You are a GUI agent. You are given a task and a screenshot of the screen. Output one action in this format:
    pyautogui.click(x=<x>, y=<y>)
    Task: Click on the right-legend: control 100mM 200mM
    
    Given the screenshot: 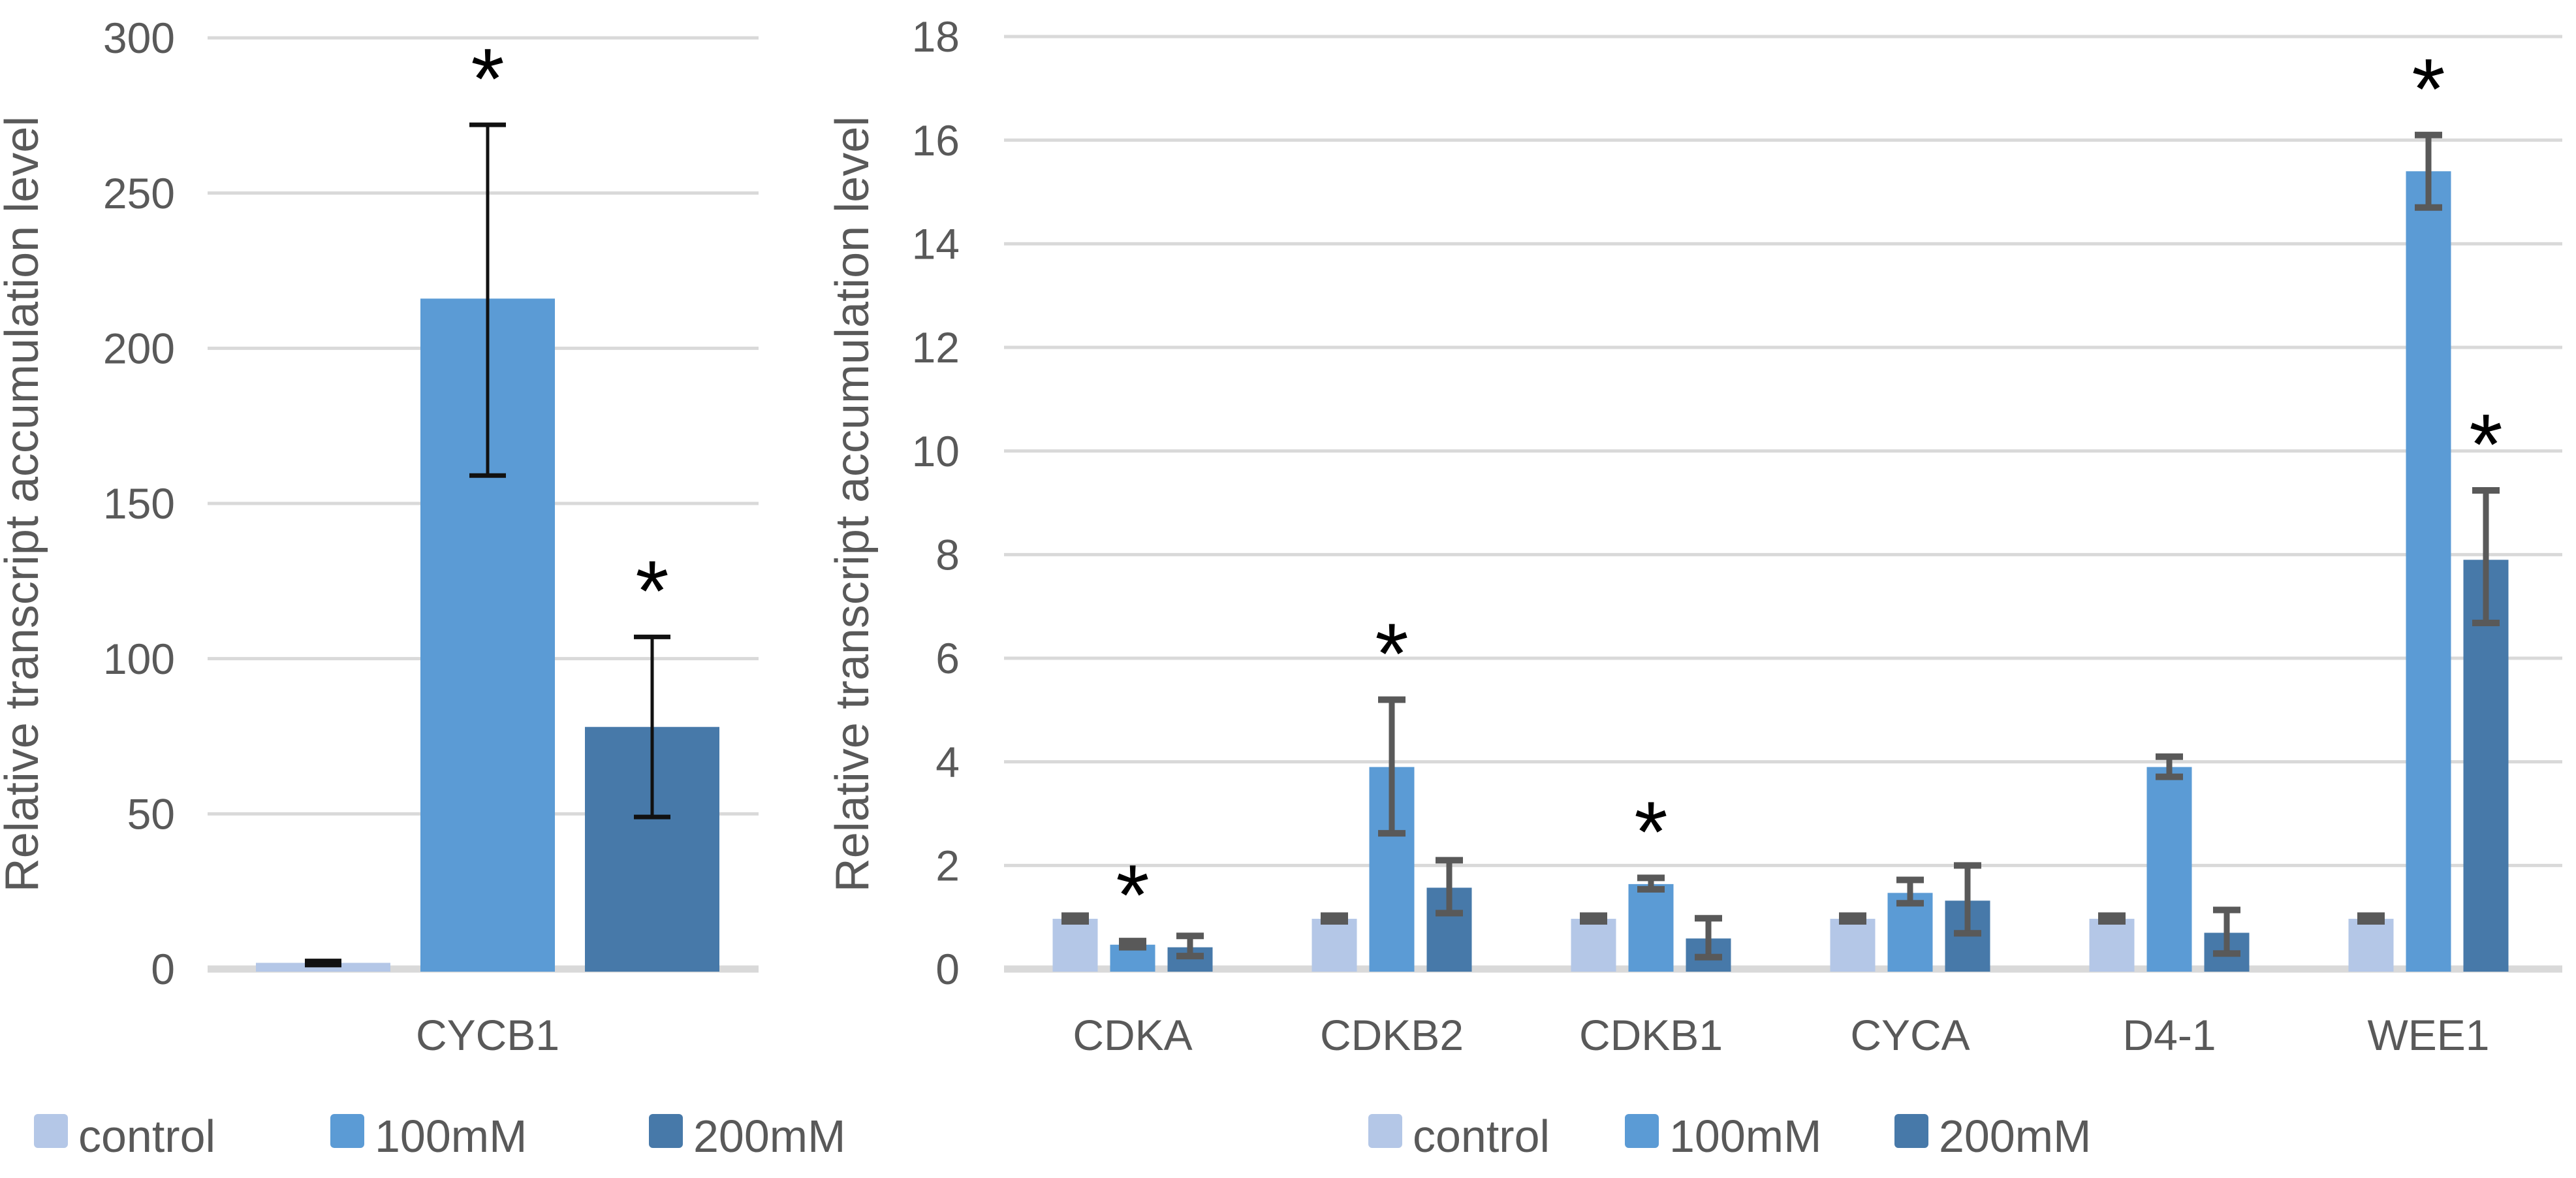 What is the action you would take?
    pyautogui.click(x=1730, y=1136)
    